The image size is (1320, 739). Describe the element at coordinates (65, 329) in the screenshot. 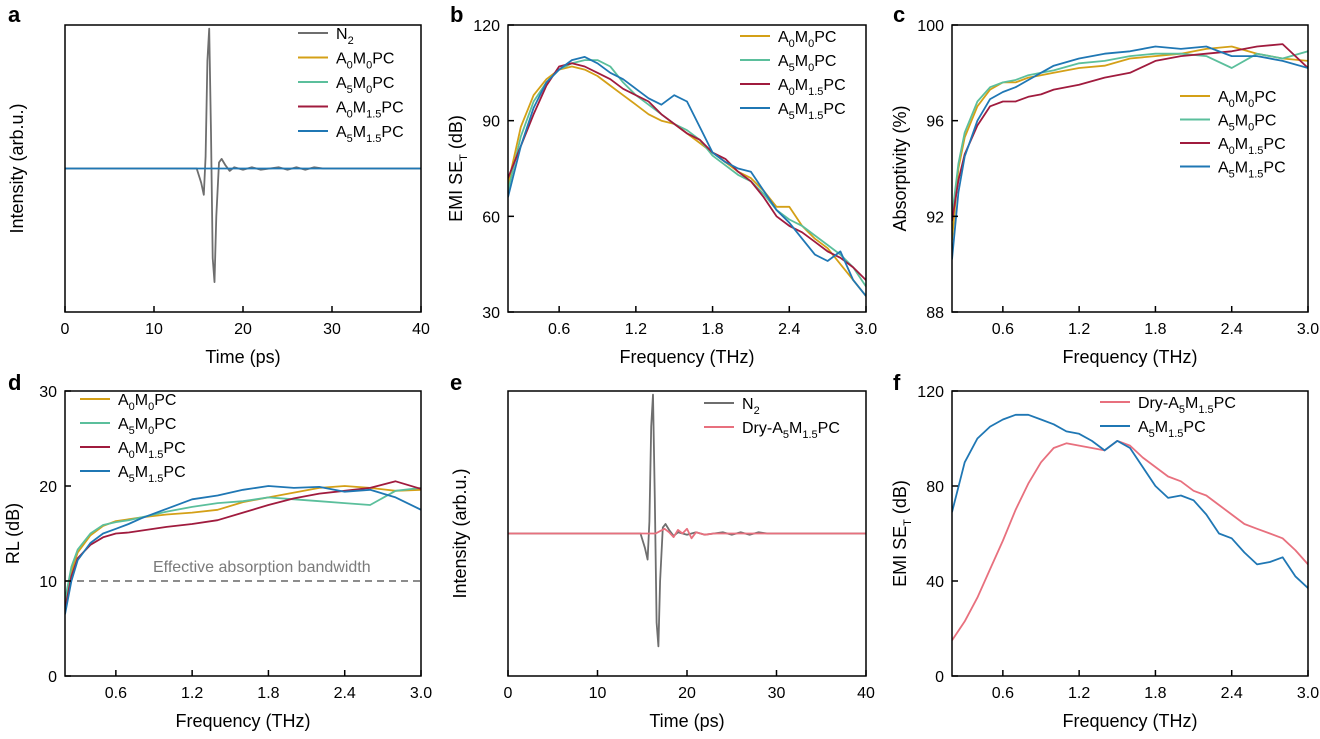

I see `x-tick-label: 0` at that location.